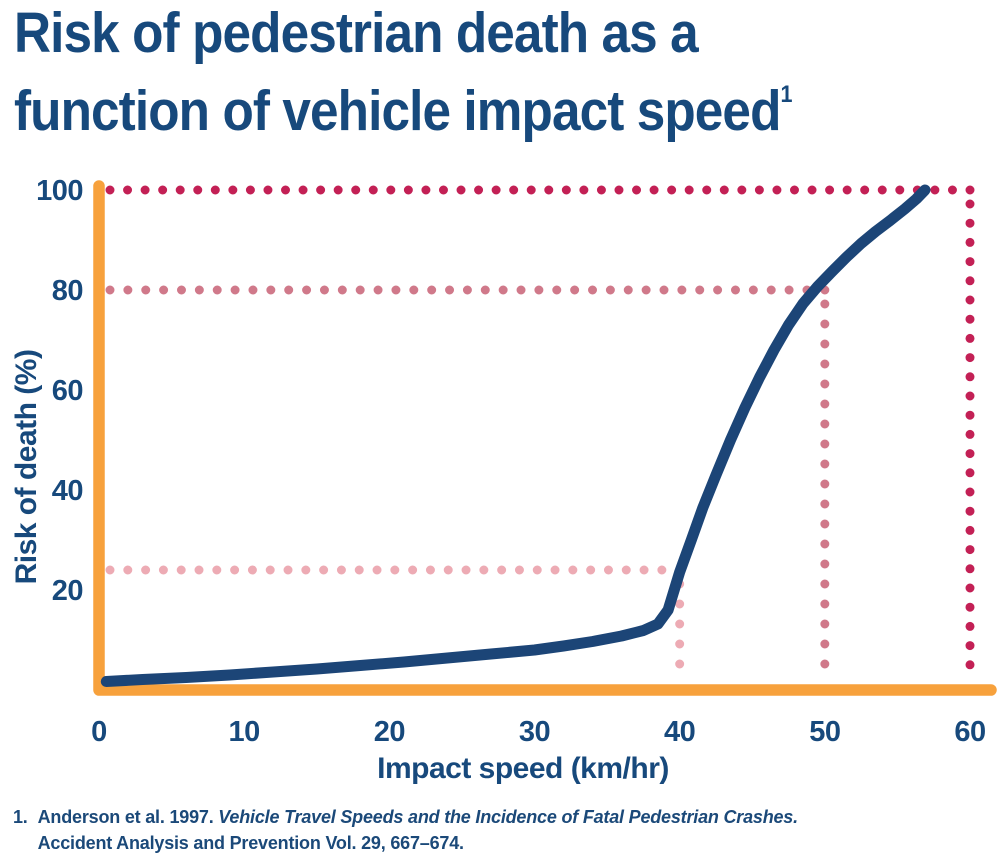  I want to click on footnote-marker: 1., so click(20, 817).